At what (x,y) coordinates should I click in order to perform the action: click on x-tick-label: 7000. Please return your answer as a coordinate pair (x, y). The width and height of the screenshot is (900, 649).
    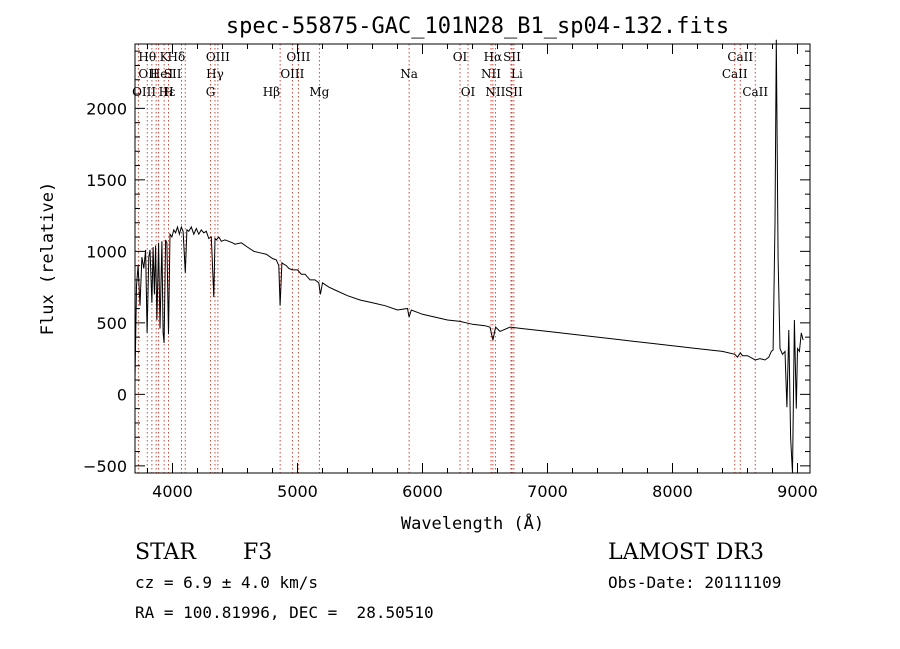
    Looking at the image, I should click on (547, 491).